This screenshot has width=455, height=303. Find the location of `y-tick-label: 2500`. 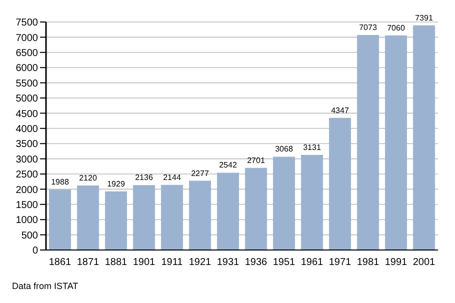

y-tick-label: 2500 is located at coordinates (27, 175).